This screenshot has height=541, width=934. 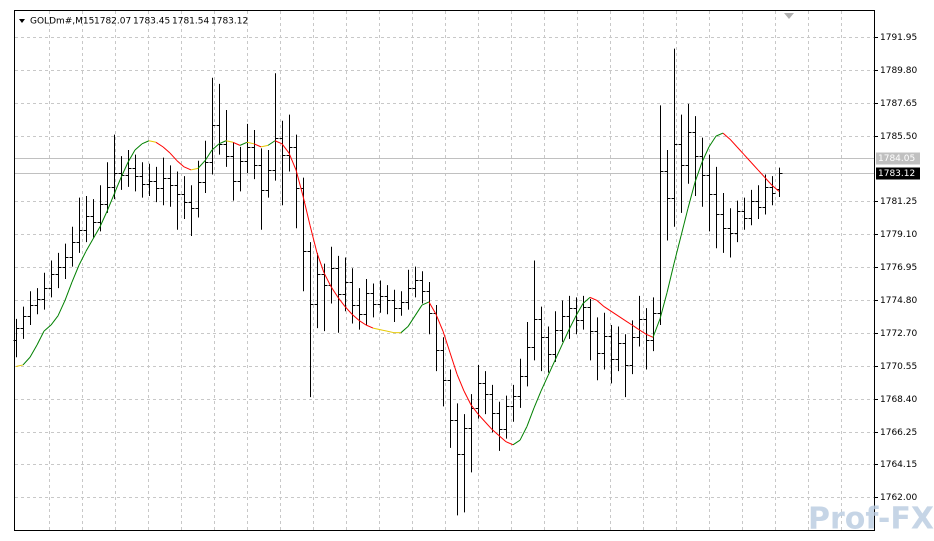 What do you see at coordinates (190, 22) in the screenshot?
I see `header-low: 1781.54` at bounding box center [190, 22].